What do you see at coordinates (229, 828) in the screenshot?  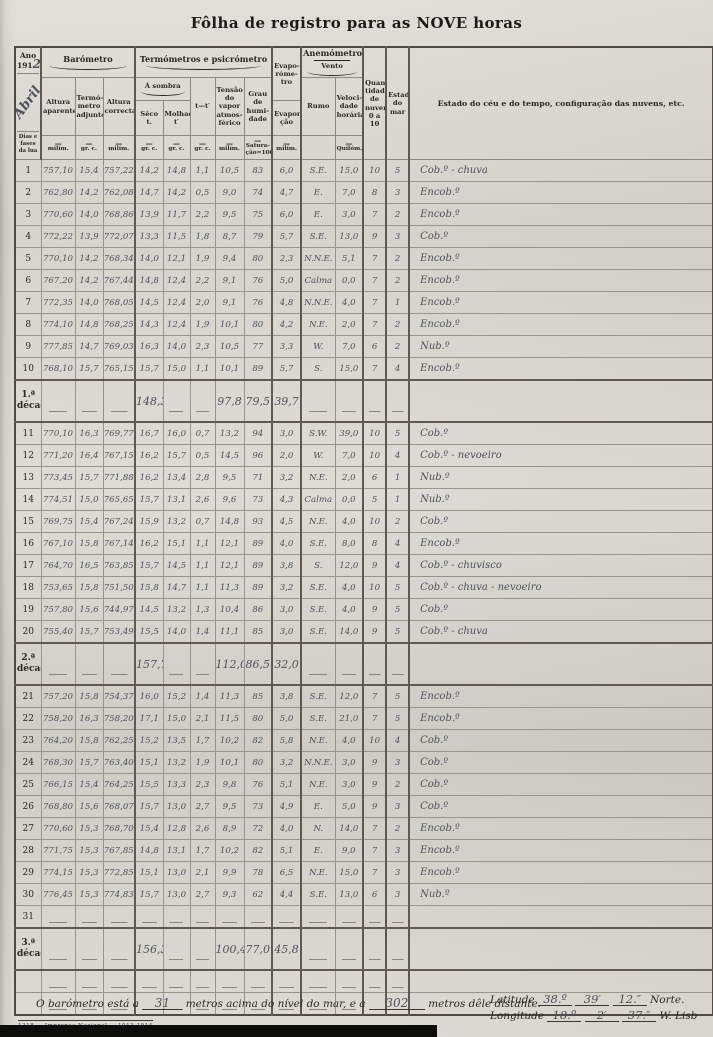 I see `cell: 8,9` at bounding box center [229, 828].